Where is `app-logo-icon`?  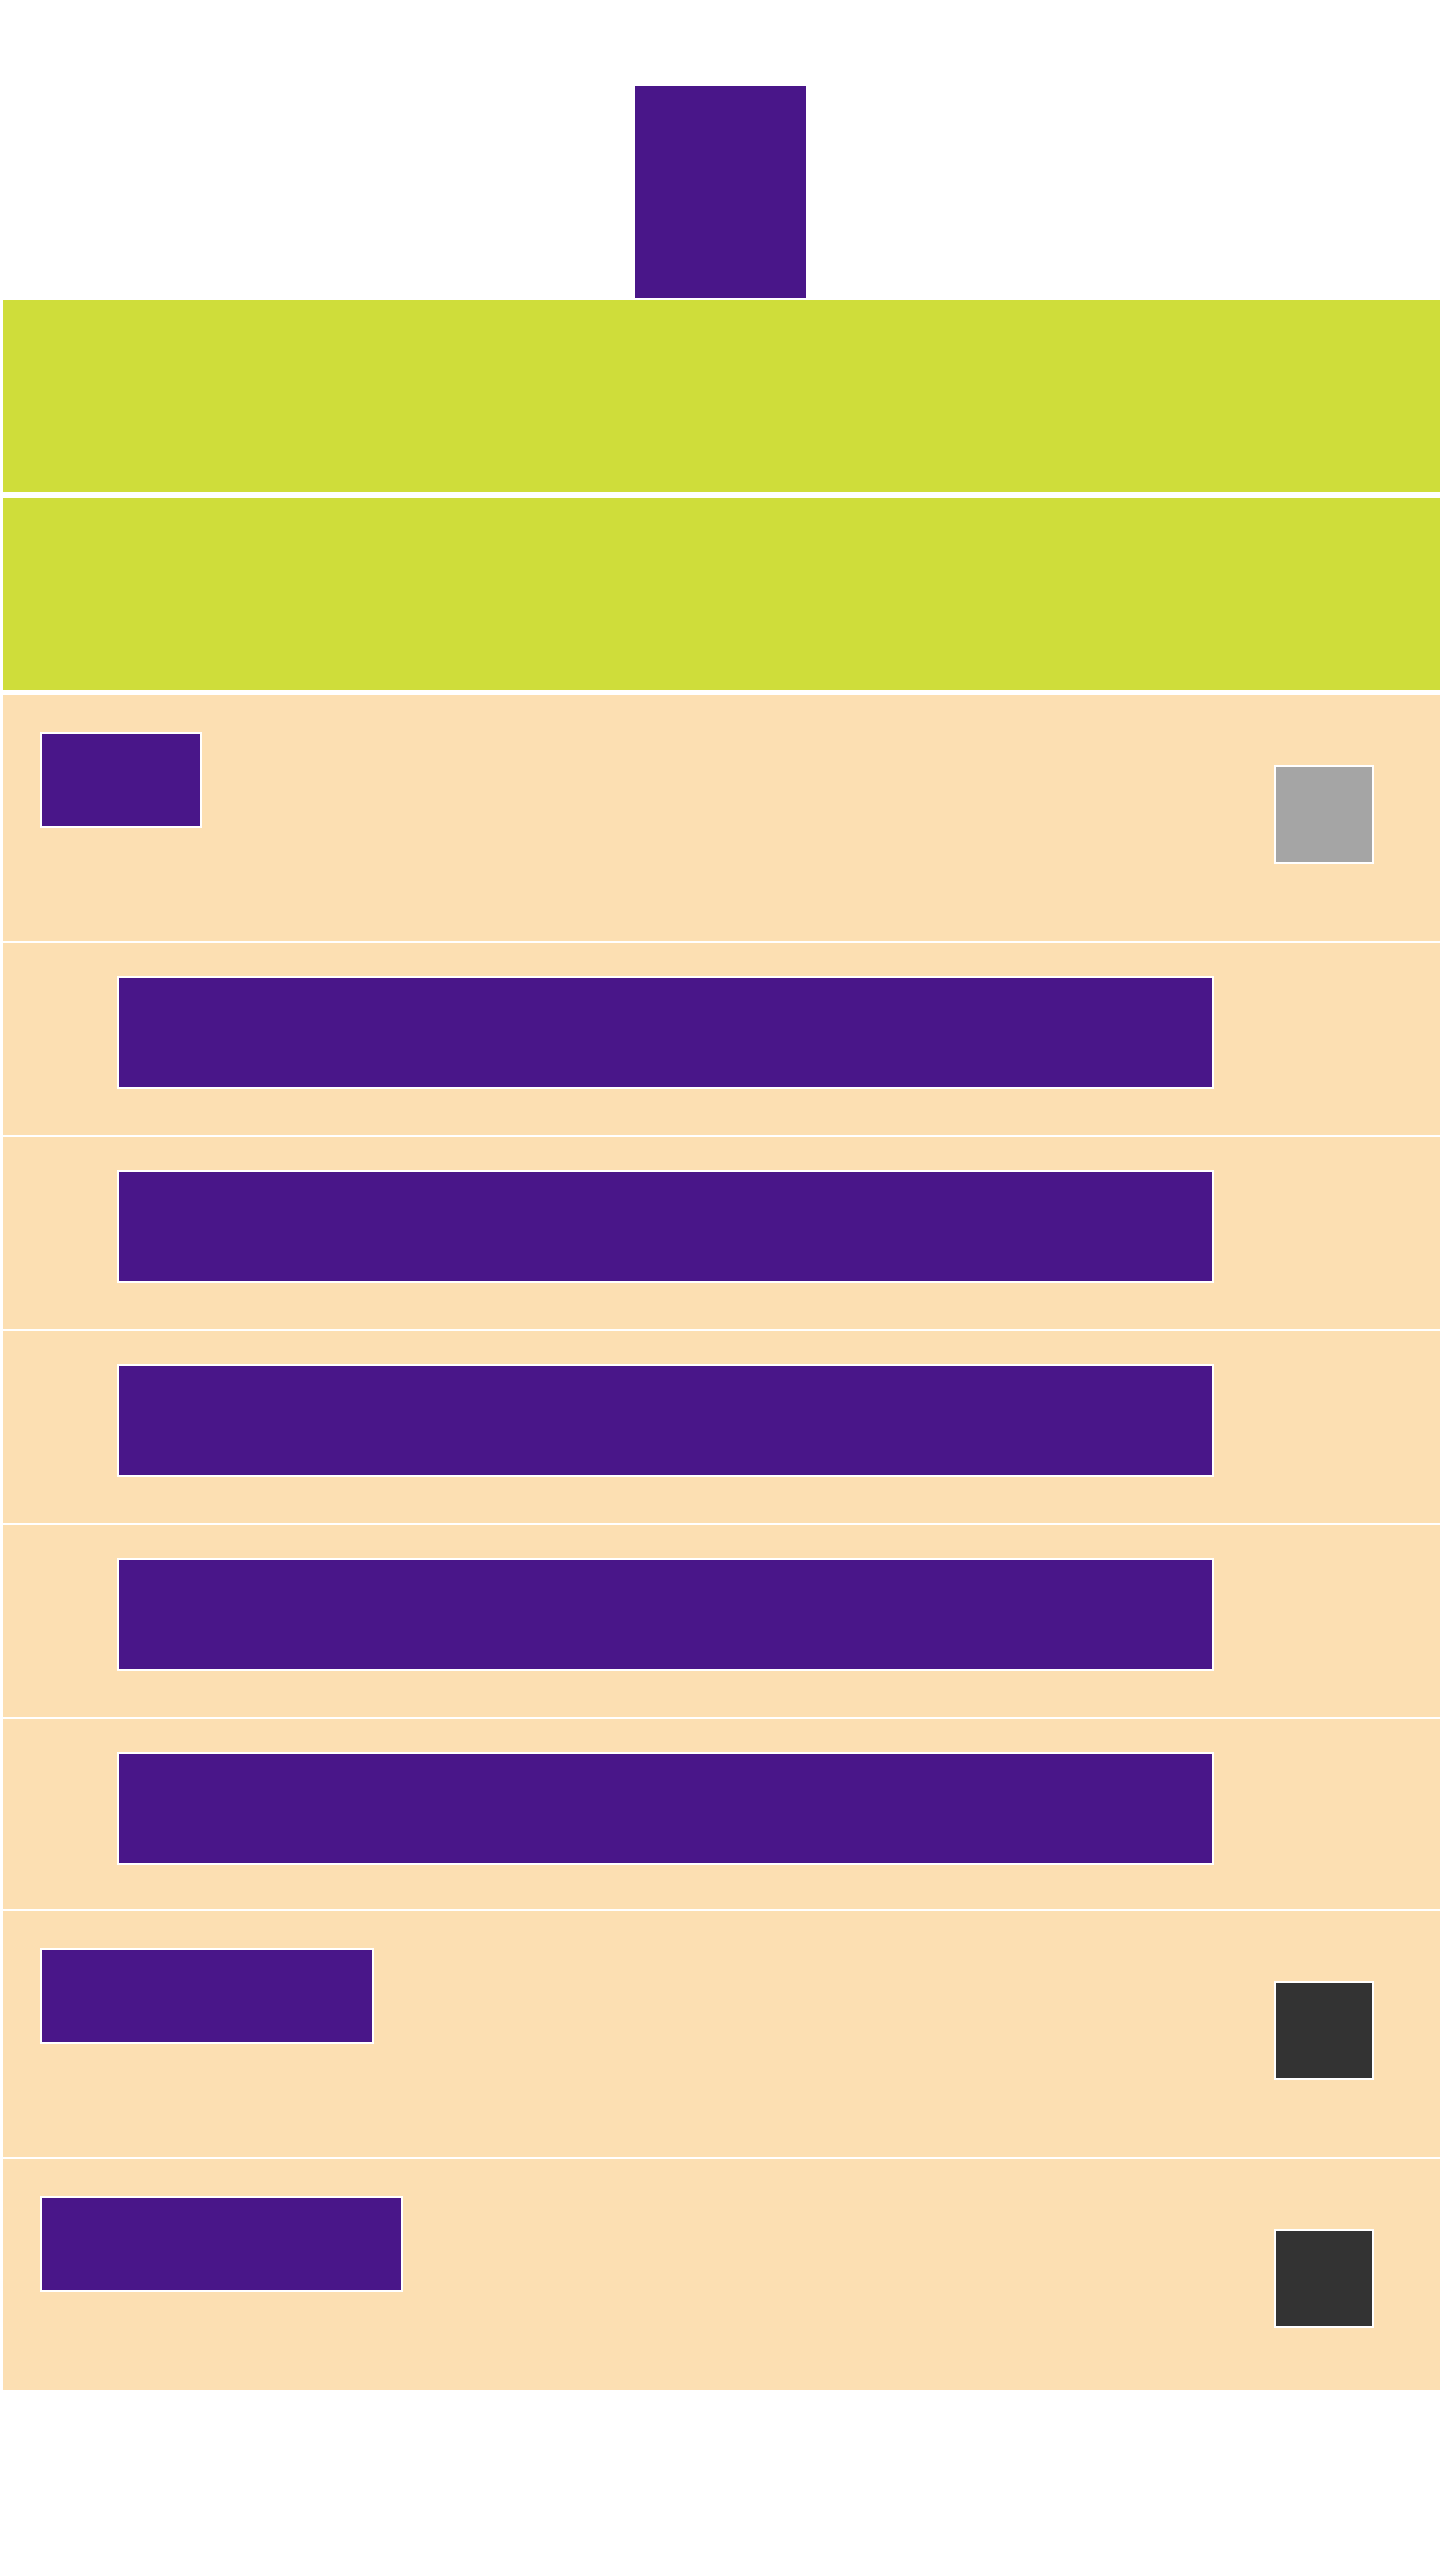 app-logo-icon is located at coordinates (720, 192).